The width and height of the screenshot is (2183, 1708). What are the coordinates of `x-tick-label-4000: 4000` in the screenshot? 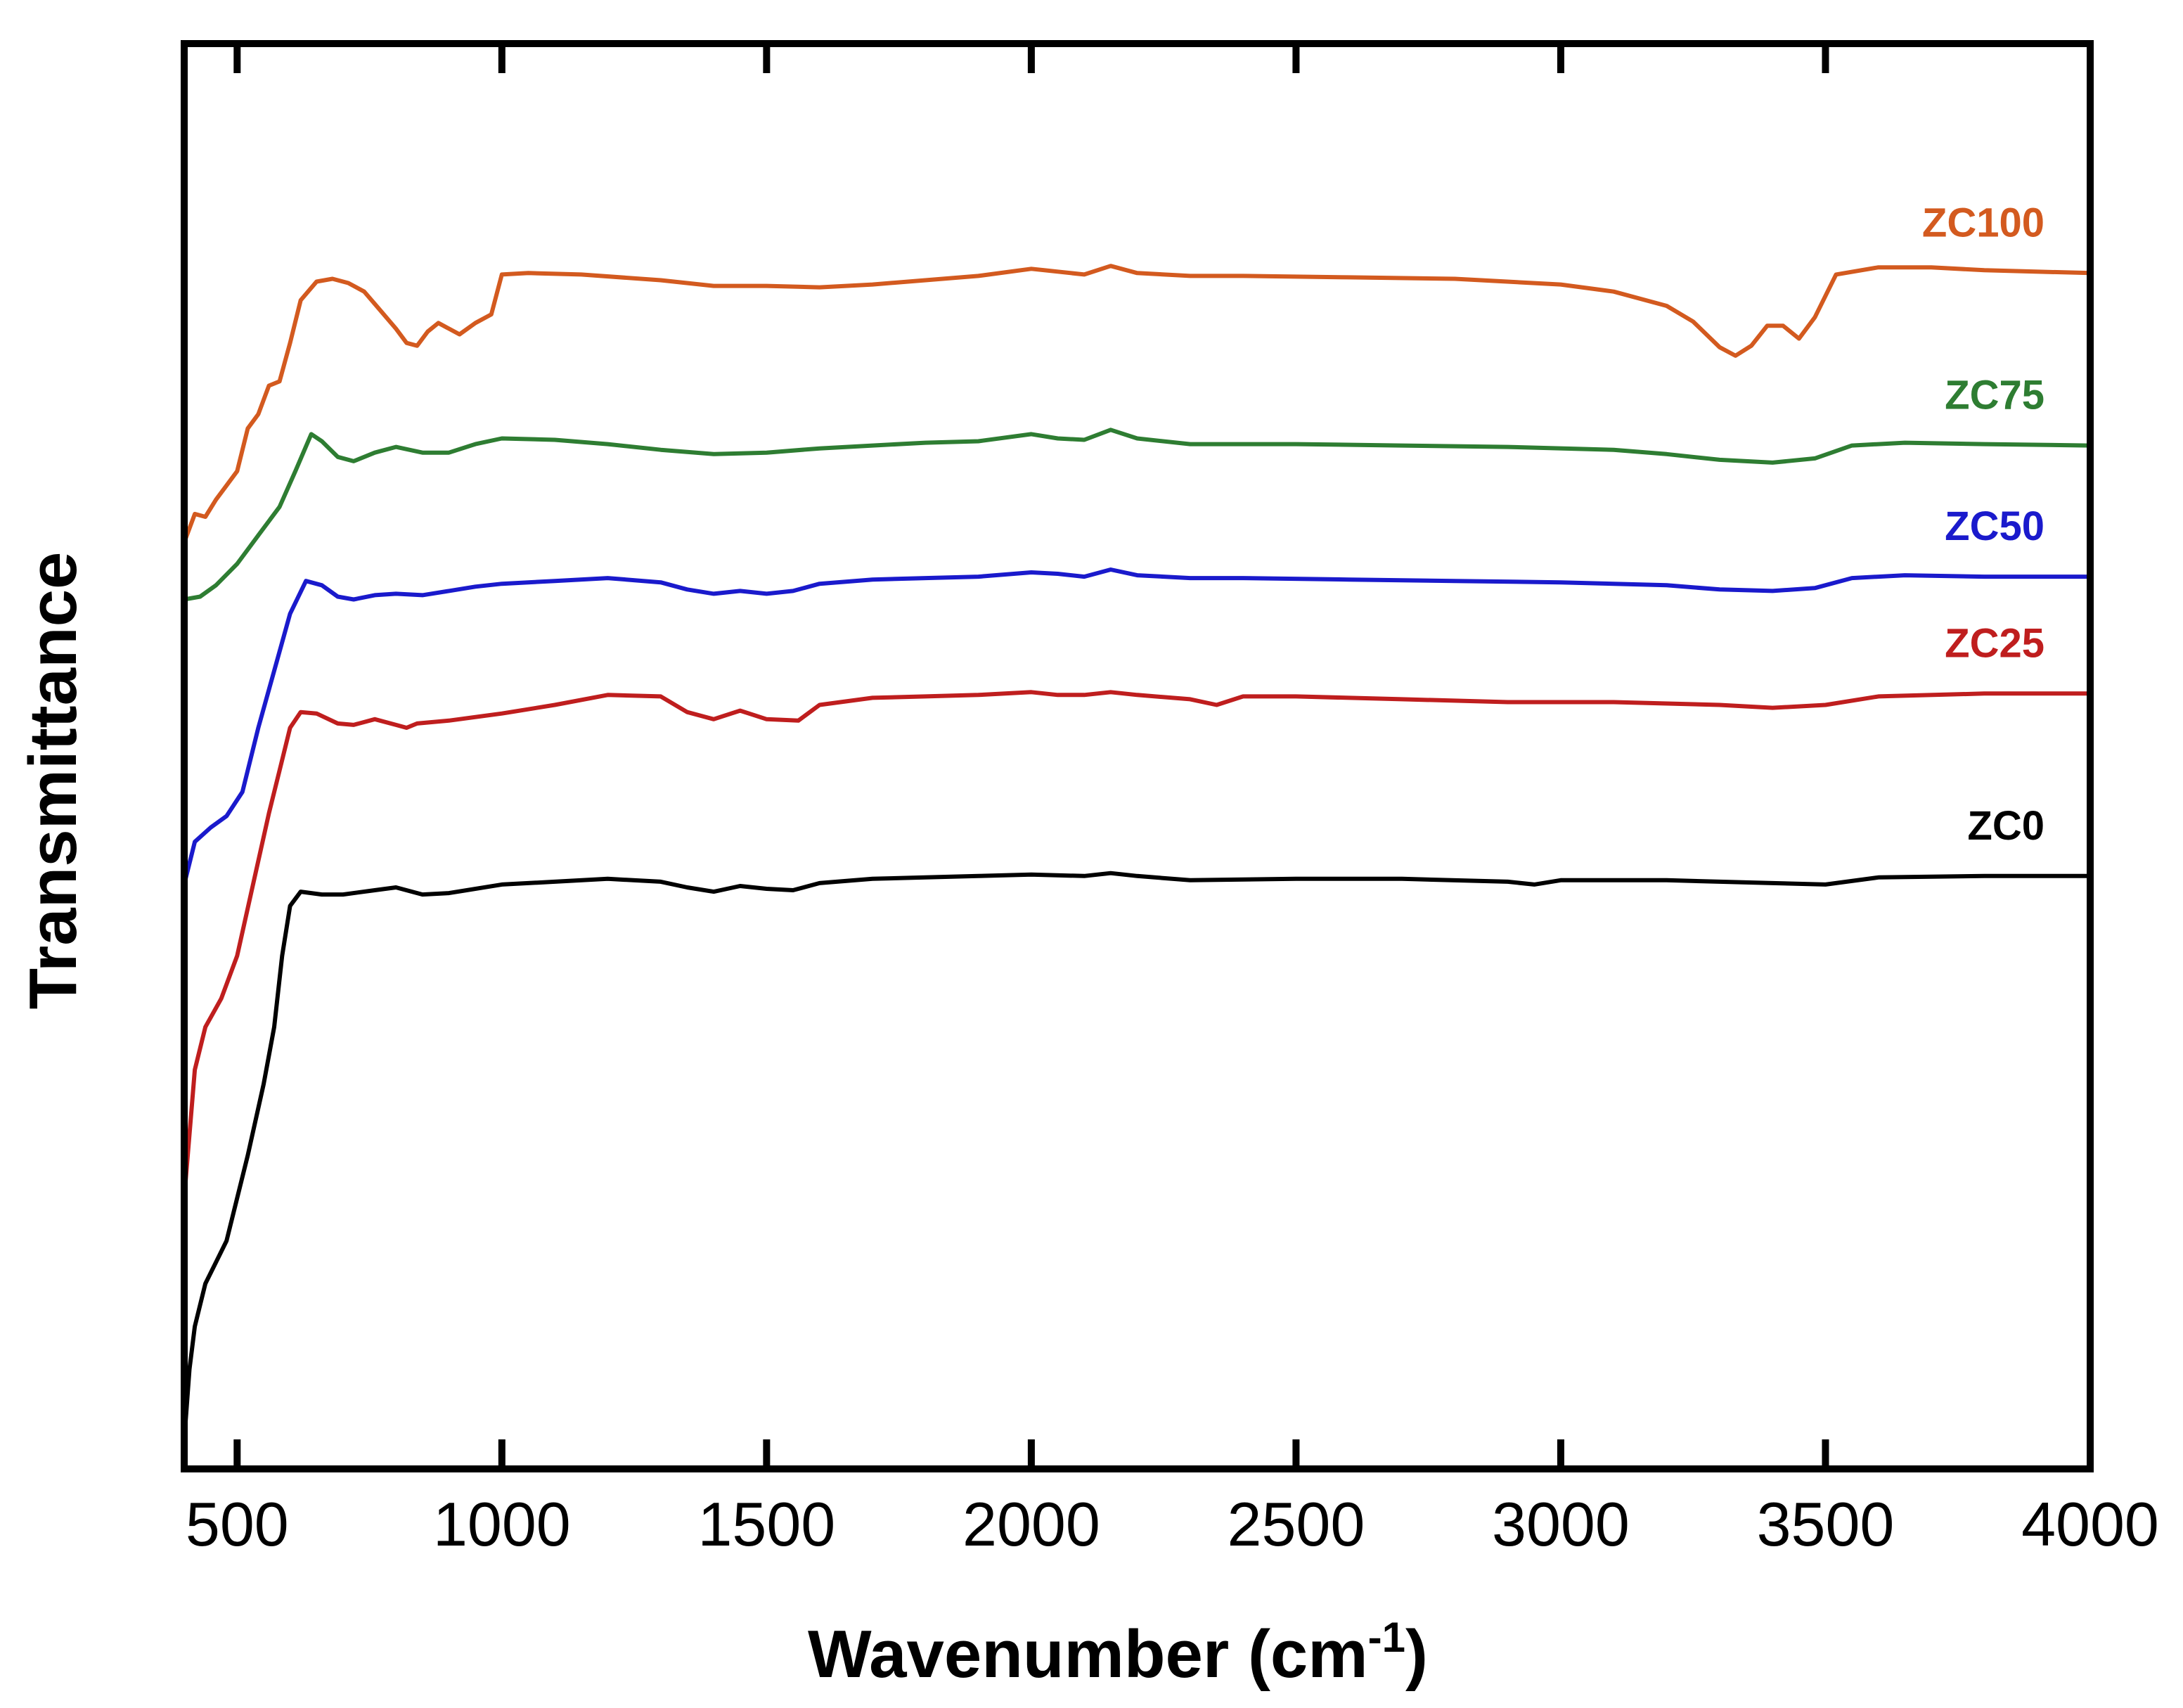 It's located at (2090, 1524).